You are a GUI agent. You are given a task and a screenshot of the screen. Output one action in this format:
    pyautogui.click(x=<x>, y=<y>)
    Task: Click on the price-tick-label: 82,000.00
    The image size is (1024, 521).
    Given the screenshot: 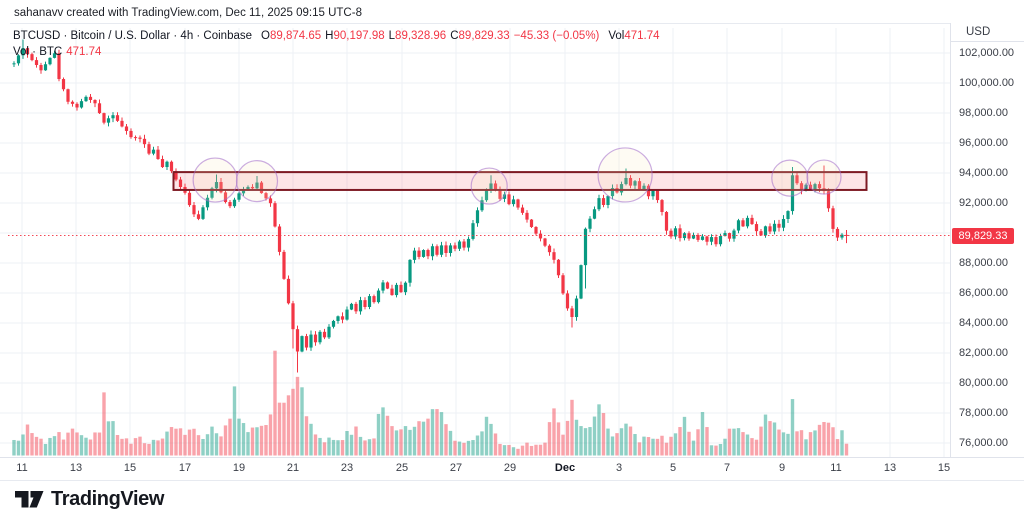 What is the action you would take?
    pyautogui.click(x=983, y=353)
    